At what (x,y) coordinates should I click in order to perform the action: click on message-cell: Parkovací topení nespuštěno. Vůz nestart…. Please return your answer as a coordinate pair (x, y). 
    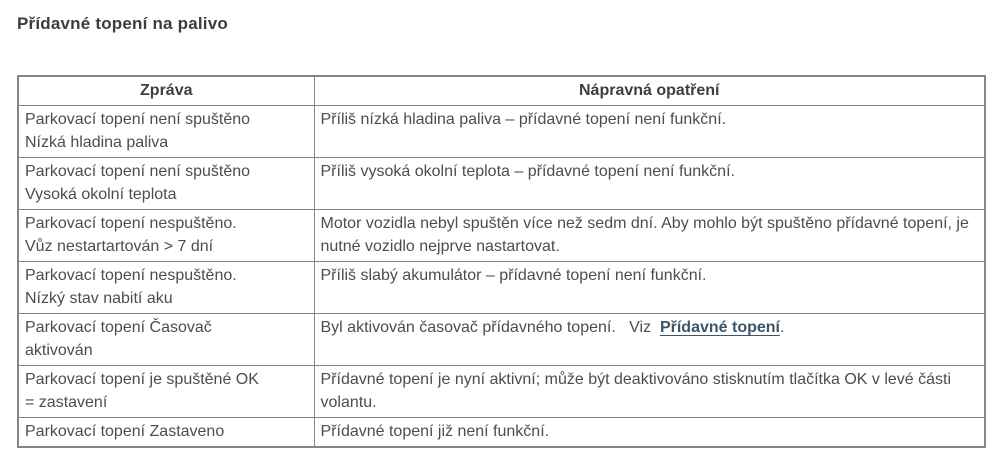
    Looking at the image, I should click on (166, 235).